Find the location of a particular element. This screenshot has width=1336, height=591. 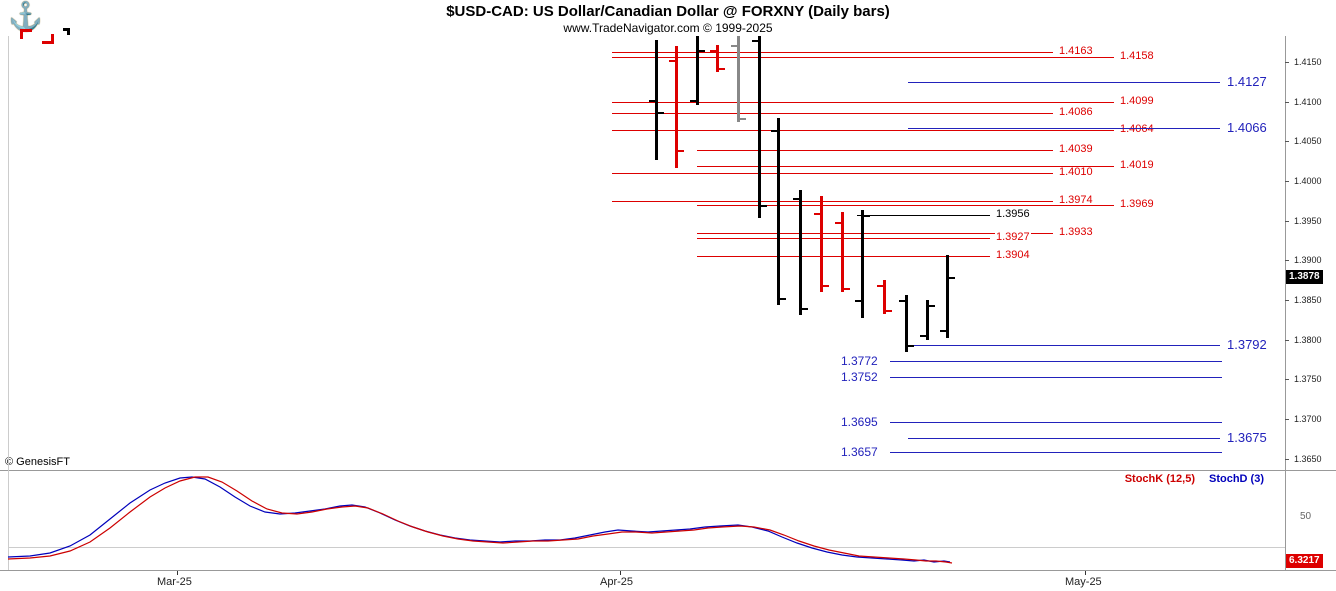

price-level-label: 1.3969 is located at coordinates (1137, 204).